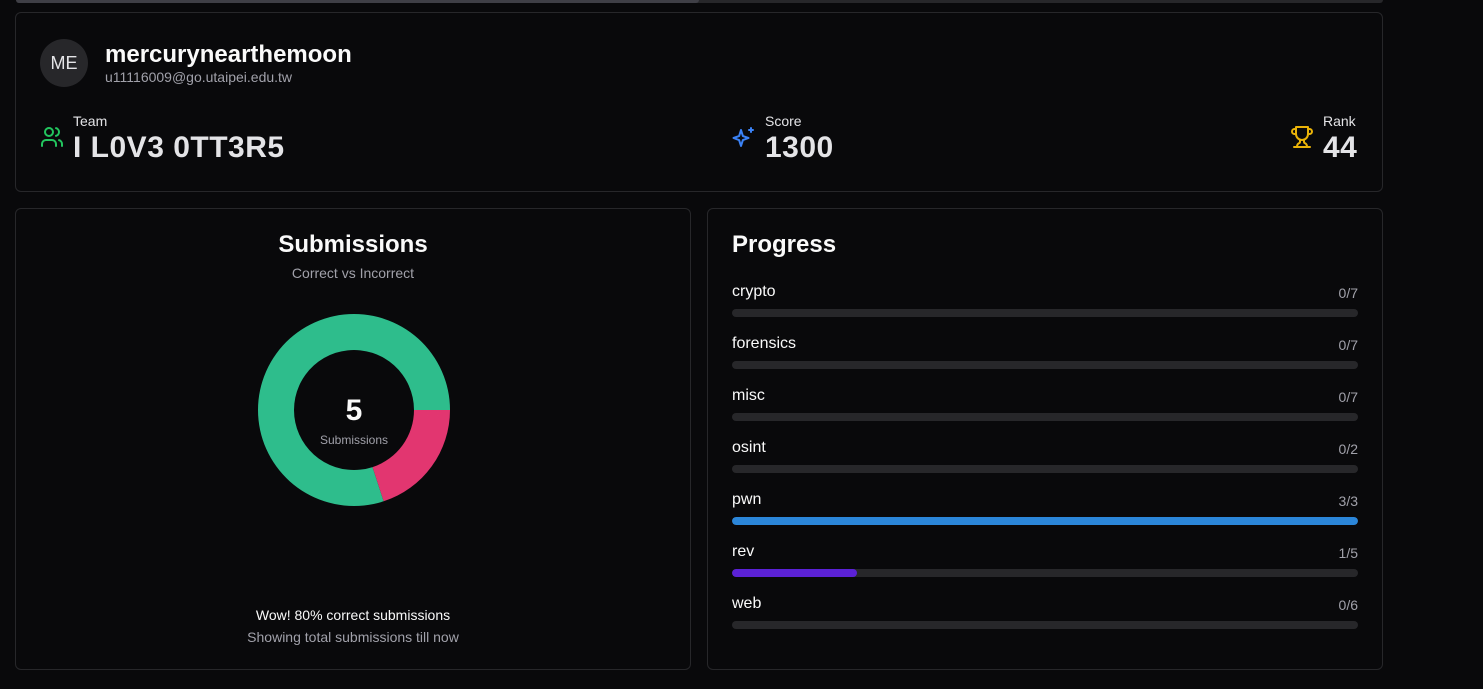  What do you see at coordinates (747, 603) in the screenshot?
I see `progress-label: web` at bounding box center [747, 603].